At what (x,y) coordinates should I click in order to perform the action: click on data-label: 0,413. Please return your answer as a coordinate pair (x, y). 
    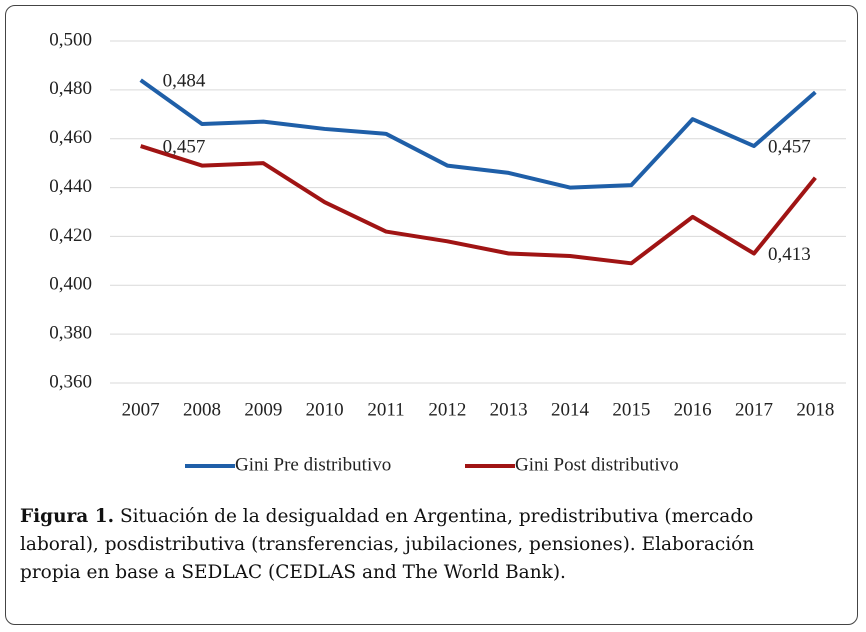
    Looking at the image, I should click on (789, 254).